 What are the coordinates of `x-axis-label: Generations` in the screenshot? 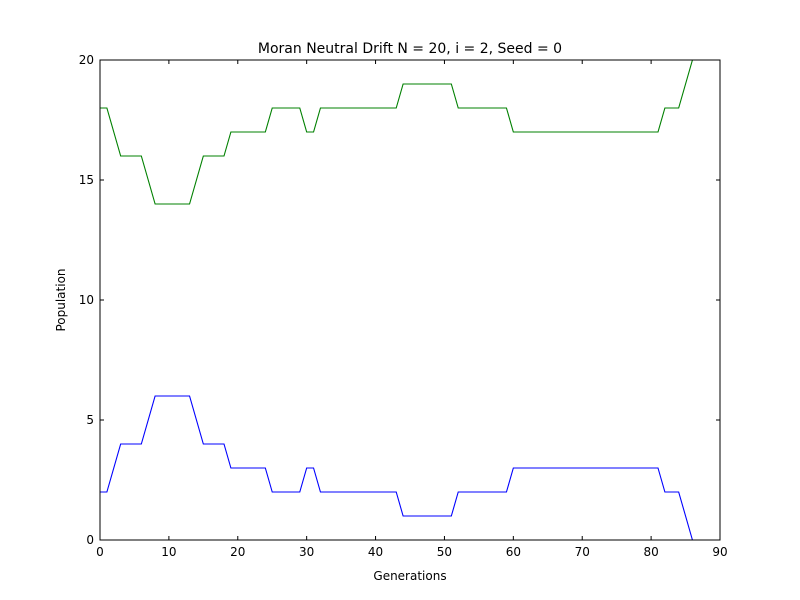 It's located at (409, 576).